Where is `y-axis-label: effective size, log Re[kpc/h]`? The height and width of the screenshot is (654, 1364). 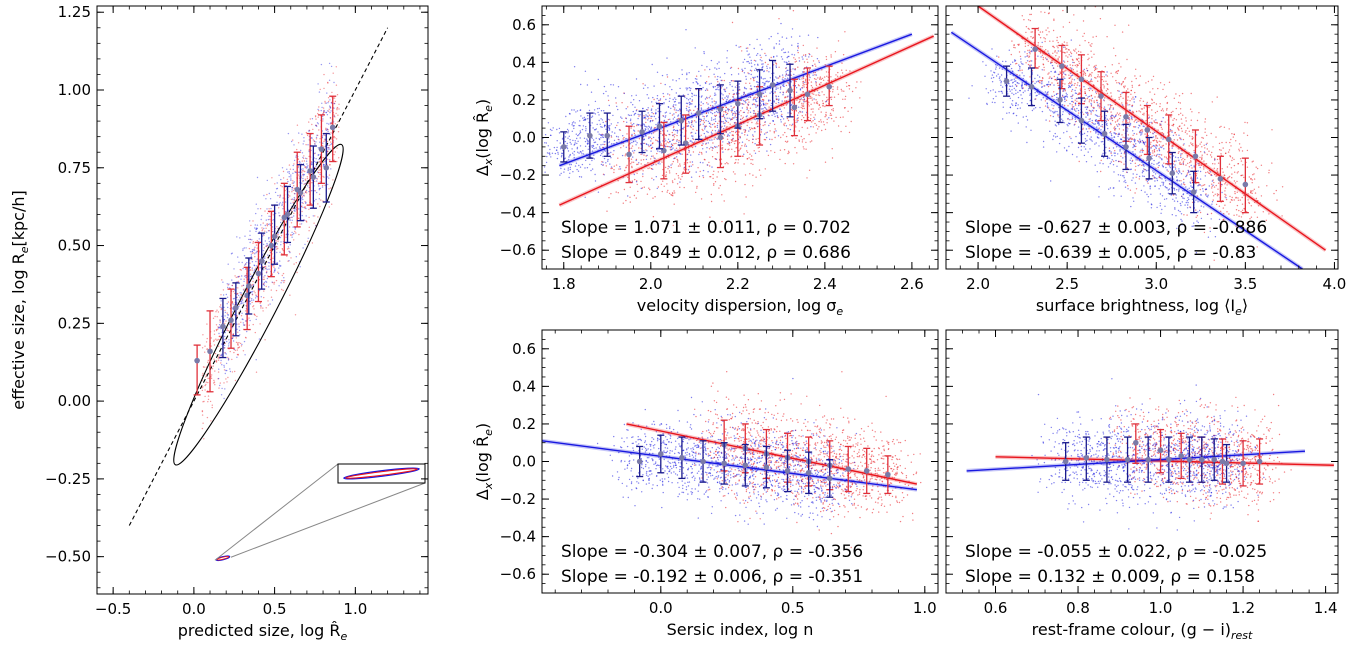
y-axis-label: effective size, log Re[kpc/h] is located at coordinates (20, 299).